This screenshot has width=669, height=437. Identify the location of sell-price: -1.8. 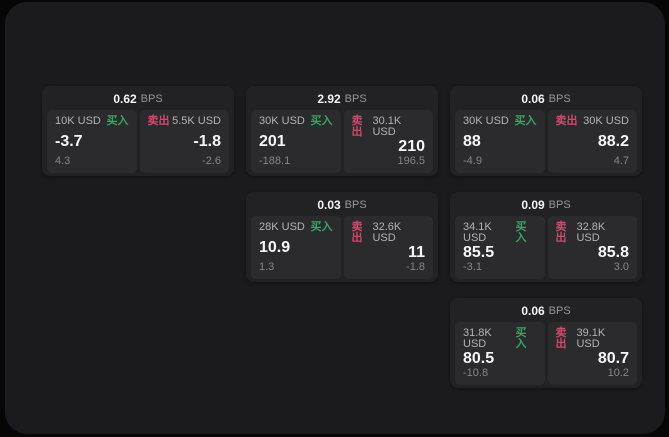
(207, 141).